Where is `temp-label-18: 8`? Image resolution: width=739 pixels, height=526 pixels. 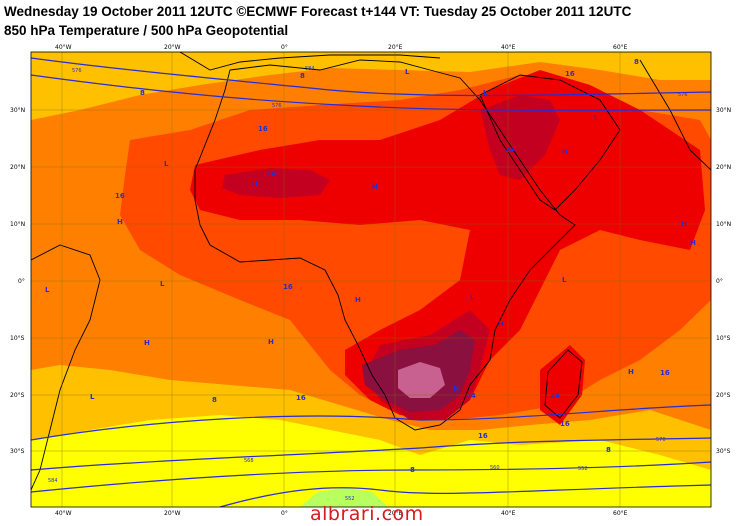
temp-label-18: 8 is located at coordinates (412, 470).